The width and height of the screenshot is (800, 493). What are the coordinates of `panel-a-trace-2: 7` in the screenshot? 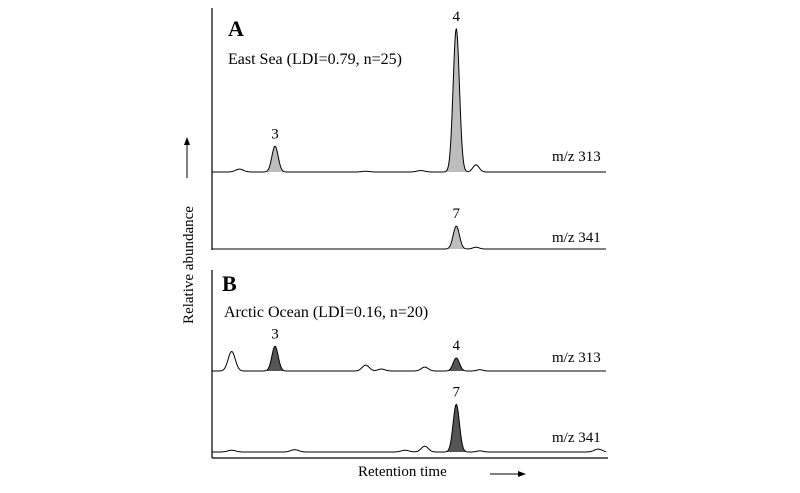 It's located at (409, 228).